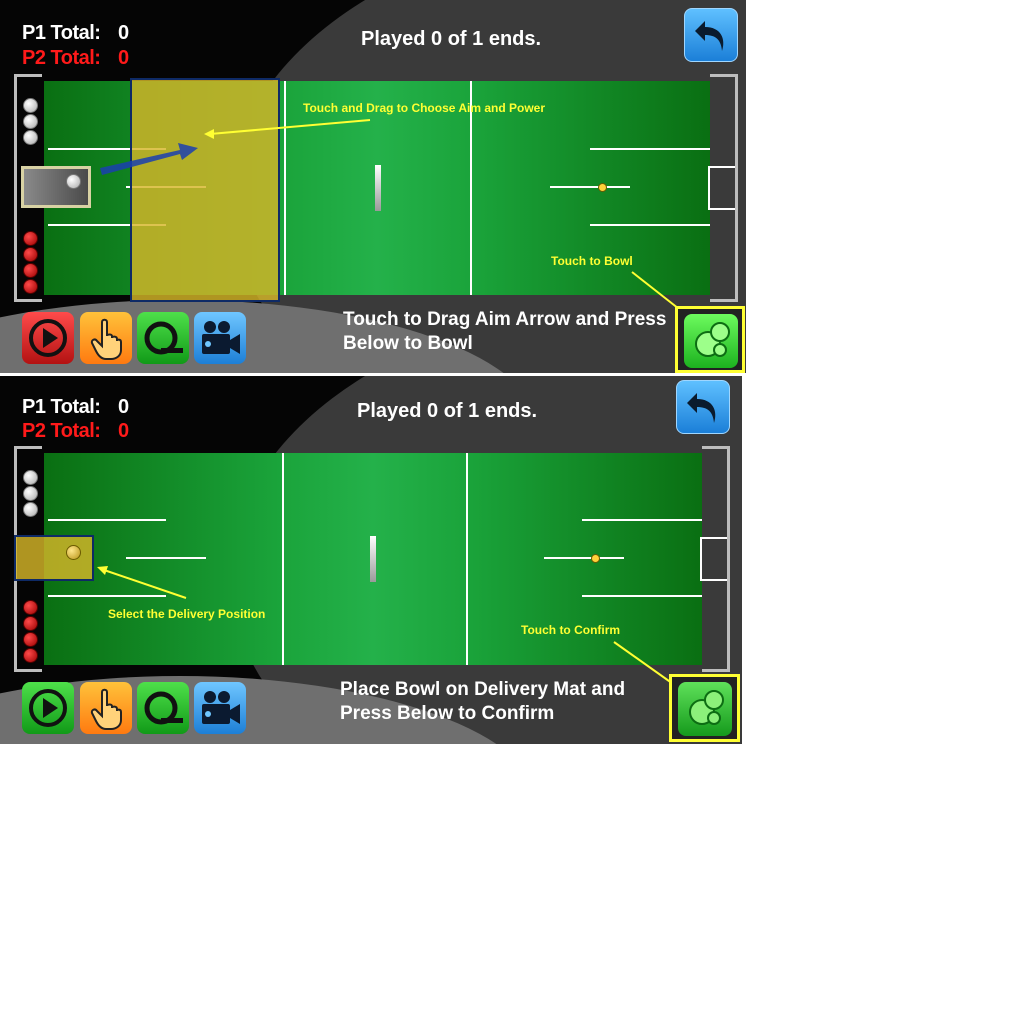 Image resolution: width=1024 pixels, height=1024 pixels. Describe the element at coordinates (205, 190) in the screenshot. I see `aim-drag-zone` at that location.